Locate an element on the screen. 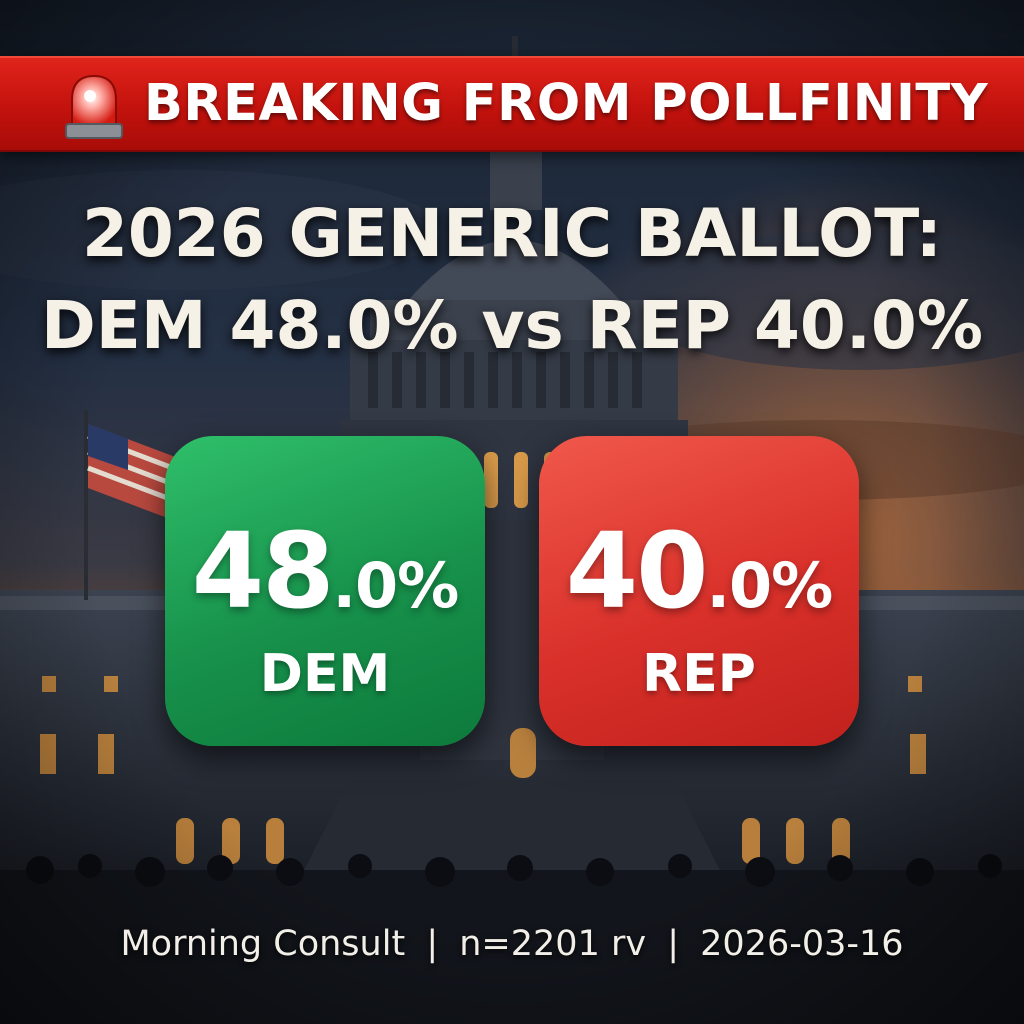  banner-title: BREAKING FROM POLLFINITY is located at coordinates (566, 103).